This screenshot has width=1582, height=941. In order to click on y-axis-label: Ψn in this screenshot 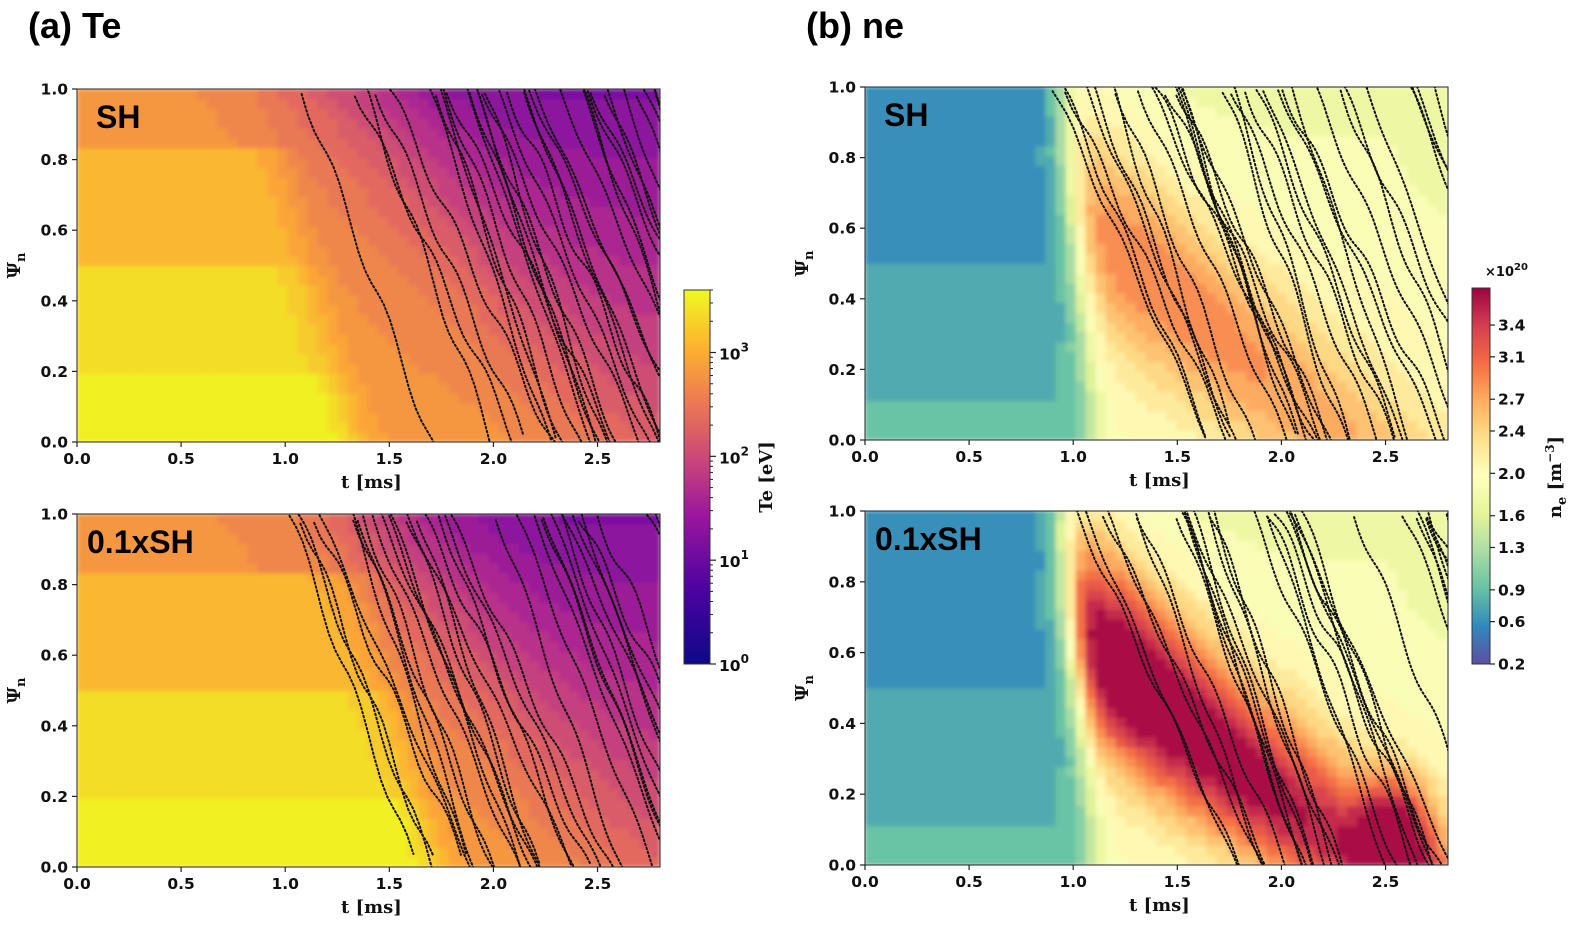, I will do `click(804, 688)`.